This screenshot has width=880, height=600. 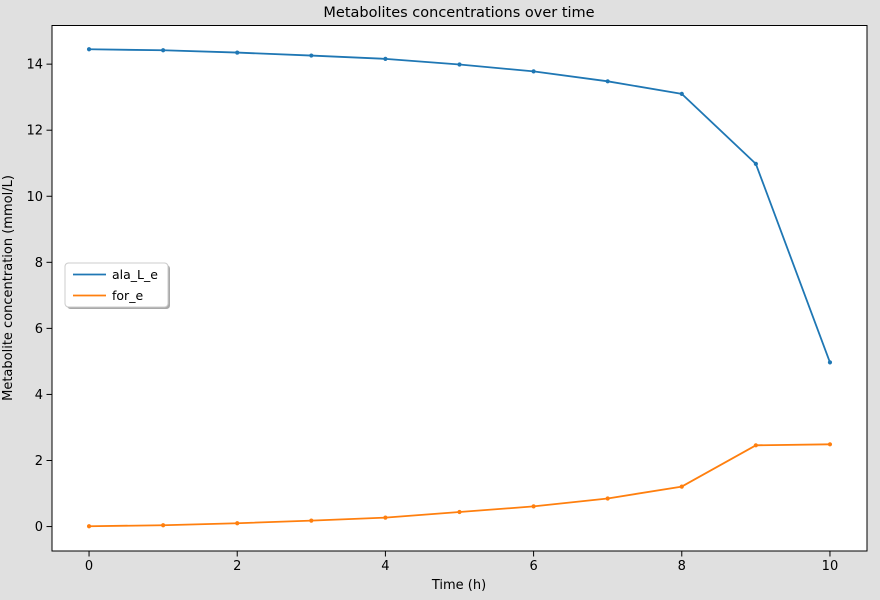 What do you see at coordinates (830, 566) in the screenshot?
I see `x-tick-label: 10` at bounding box center [830, 566].